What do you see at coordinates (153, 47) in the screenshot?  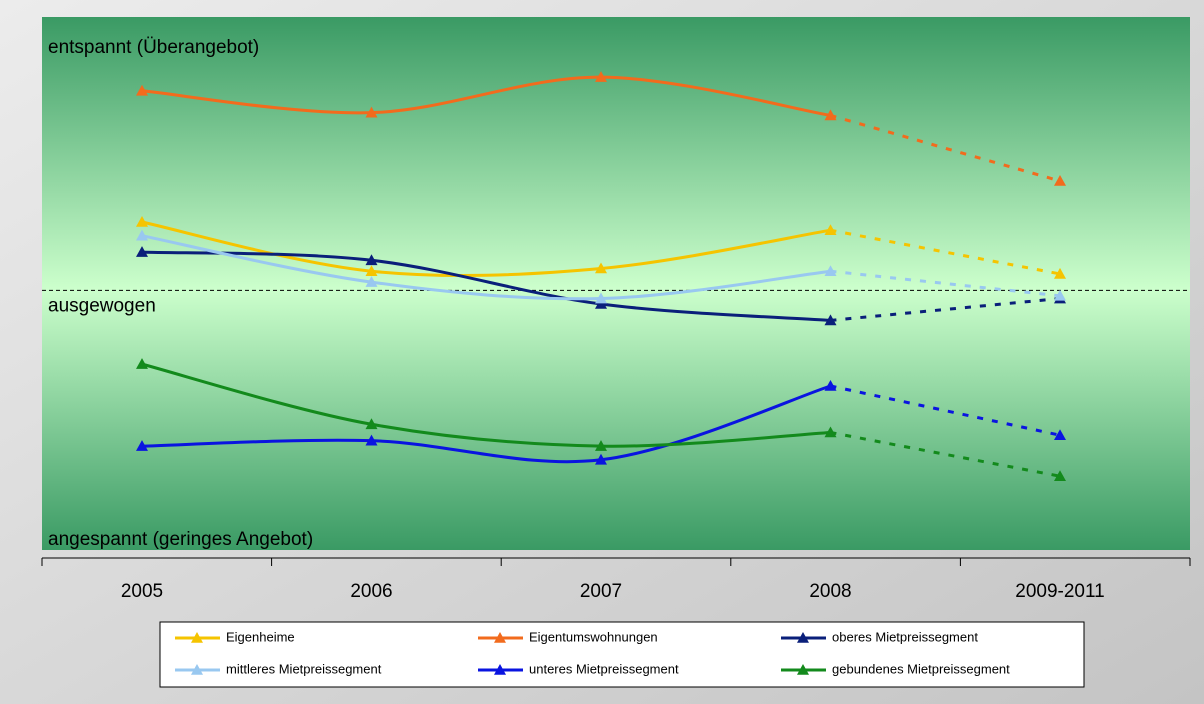 I see `annotation-top: entspannt (Überangebot)` at bounding box center [153, 47].